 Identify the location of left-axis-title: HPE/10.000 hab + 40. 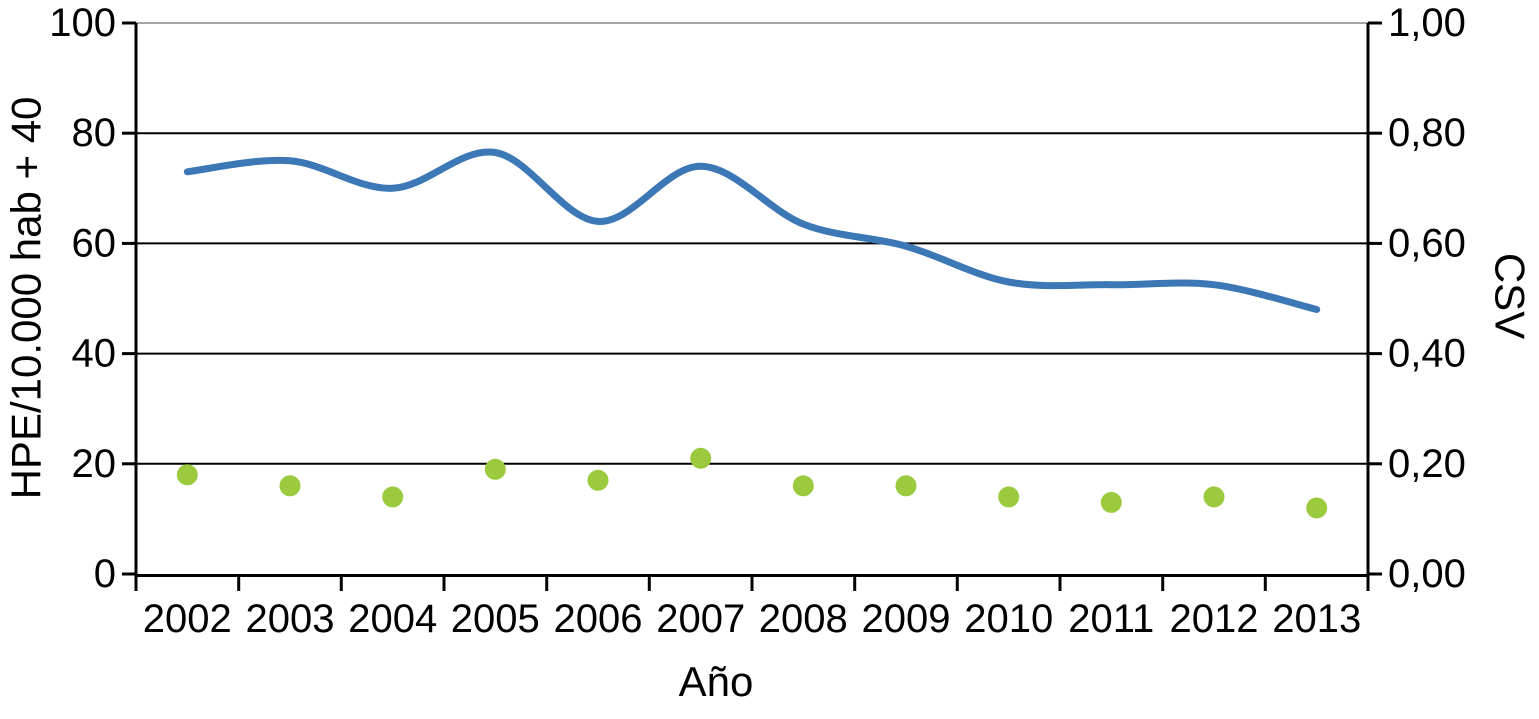
(26, 298).